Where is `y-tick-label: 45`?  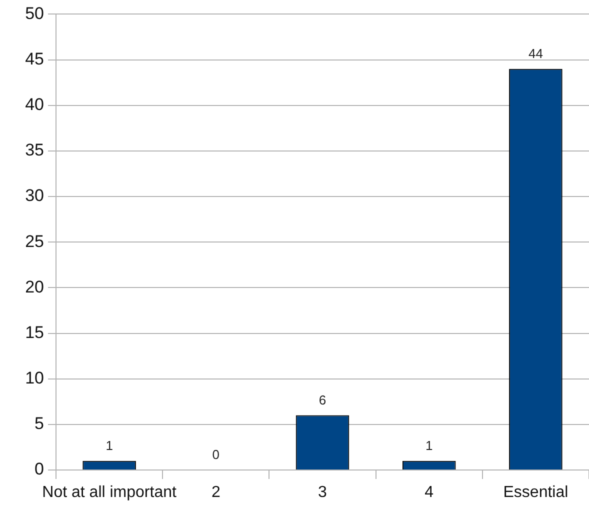 y-tick-label: 45 is located at coordinates (34, 58).